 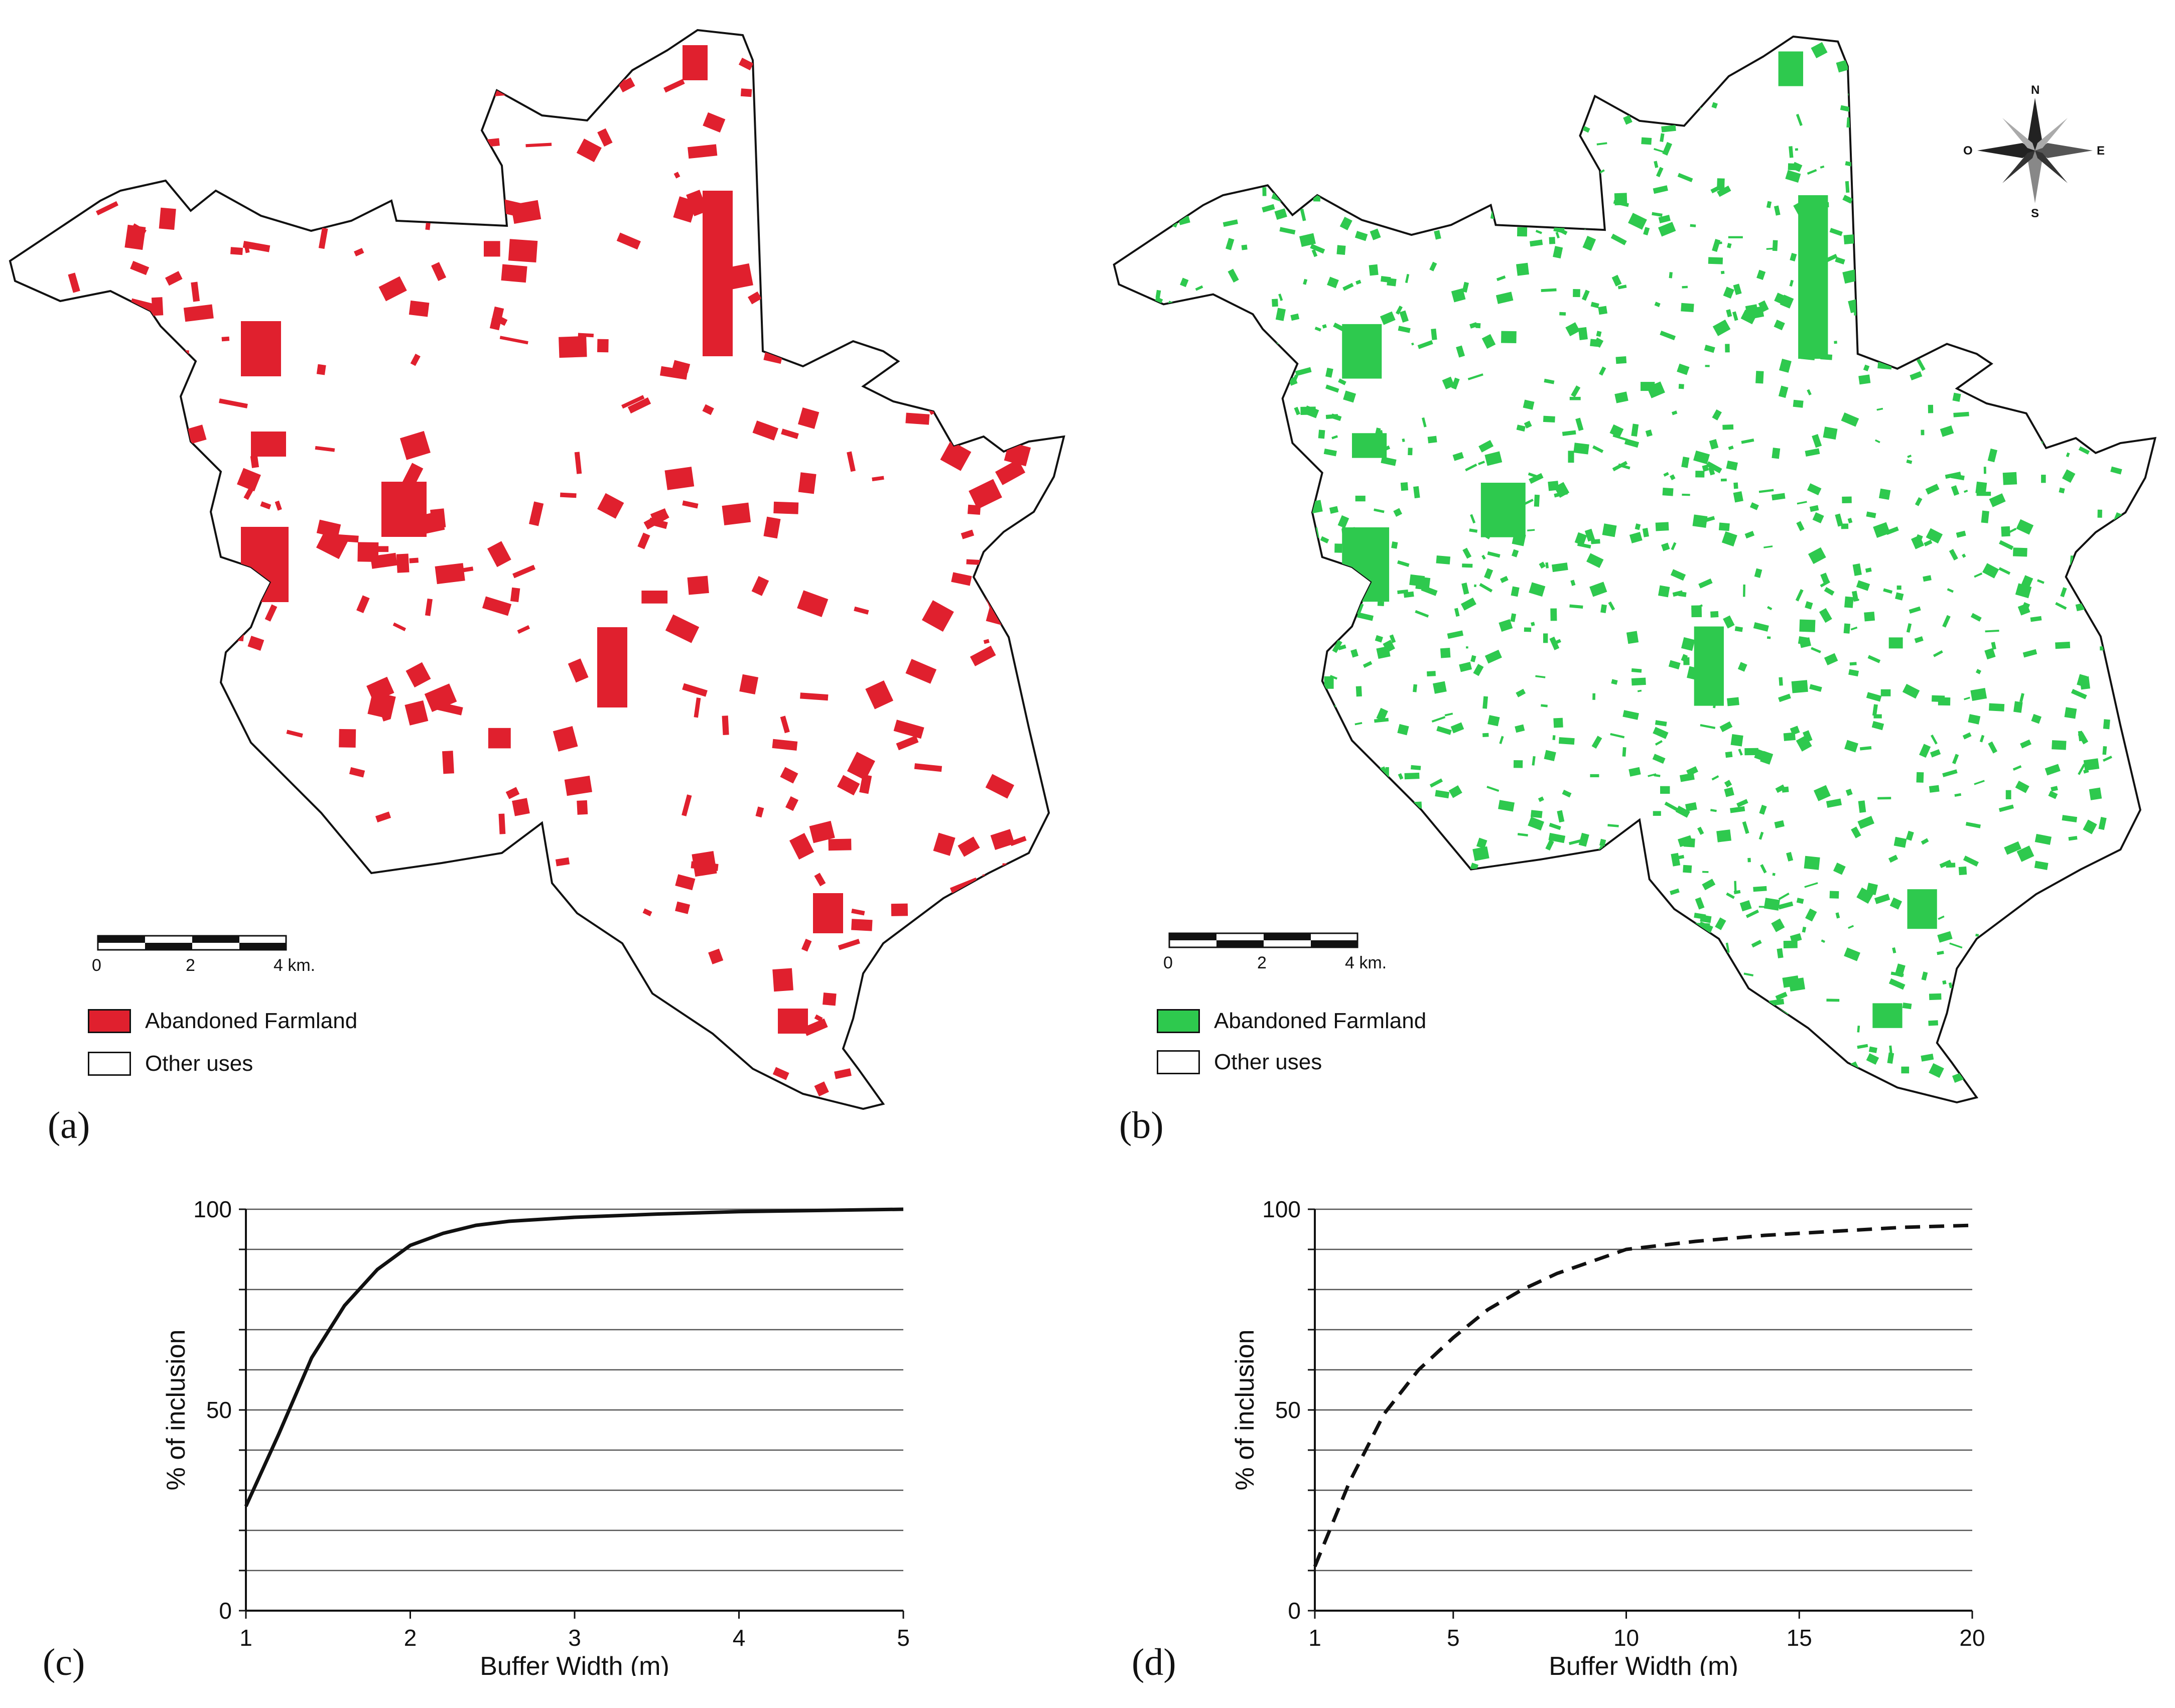 I want to click on chart-d-ylabel: % of inclusion, so click(x=1245, y=1410).